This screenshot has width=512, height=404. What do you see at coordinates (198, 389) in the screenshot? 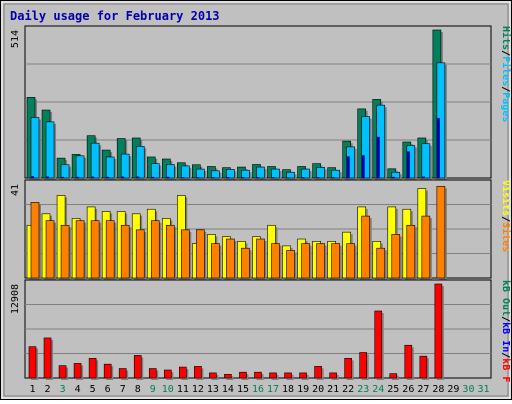
I see `x-tick-label: 12` at bounding box center [198, 389].